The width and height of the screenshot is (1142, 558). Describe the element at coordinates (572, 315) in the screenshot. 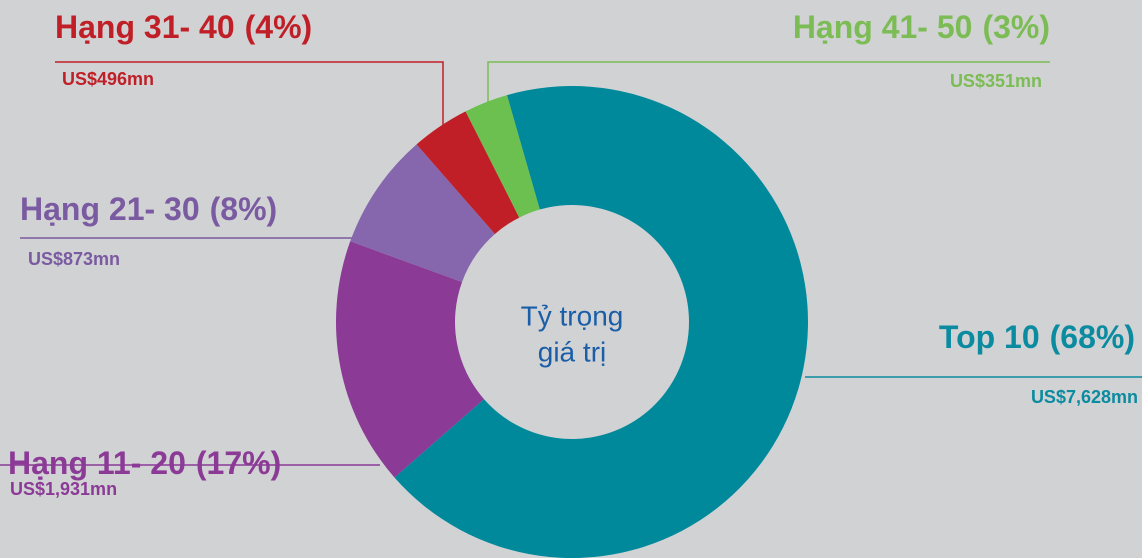

I see `center-label: Tỷ trọng` at that location.